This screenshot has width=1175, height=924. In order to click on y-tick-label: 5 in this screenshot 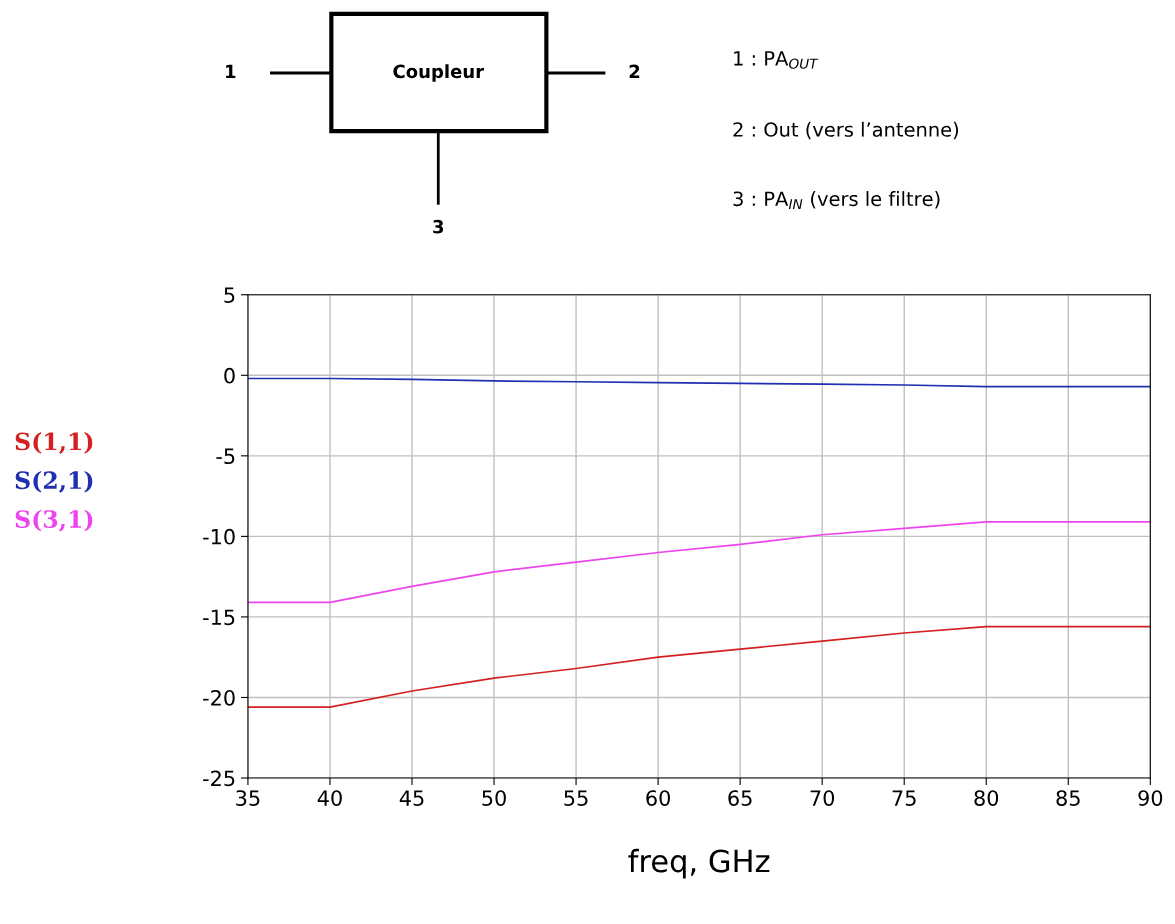, I will do `click(229, 295)`.